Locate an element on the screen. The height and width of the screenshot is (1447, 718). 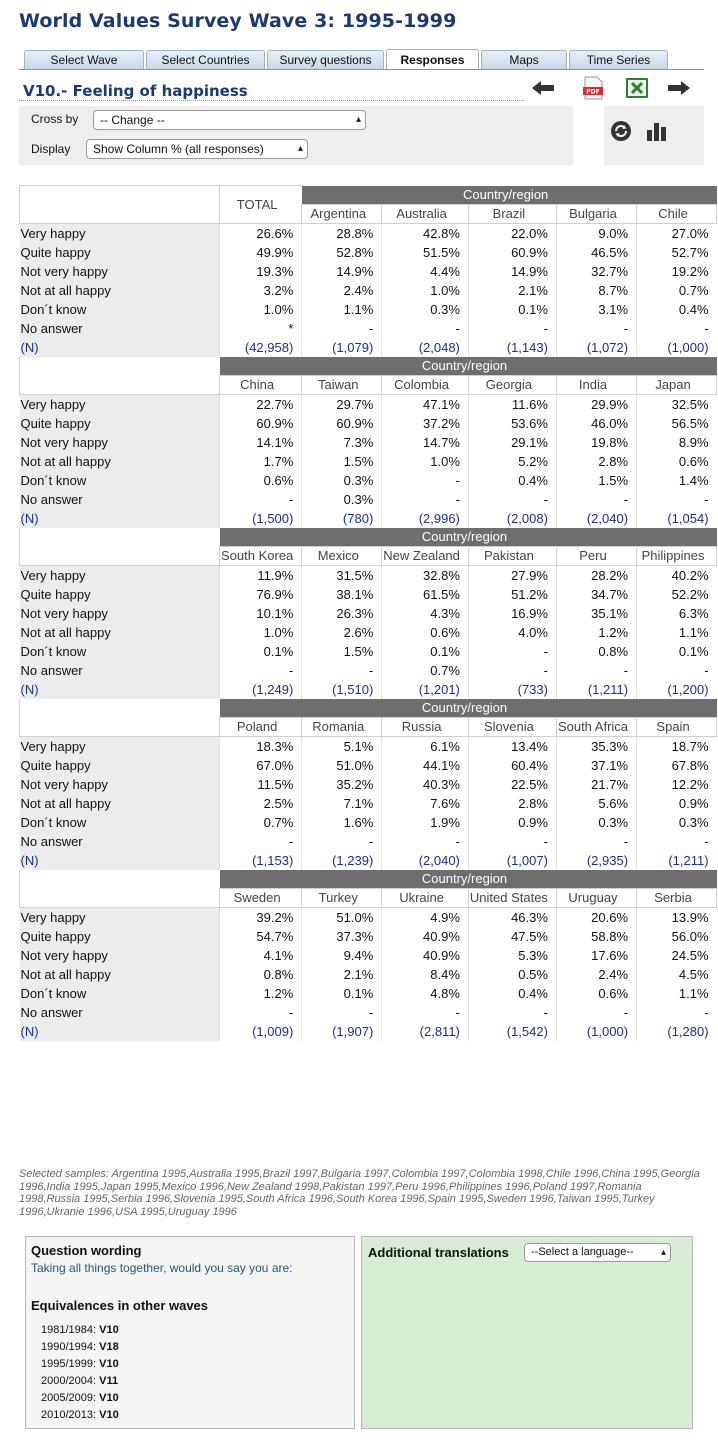
cell-value: 1.6% is located at coordinates (341, 822).